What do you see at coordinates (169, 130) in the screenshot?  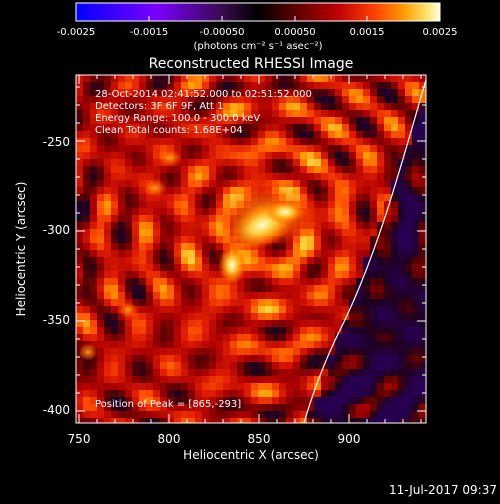 I see `info-line: Clean Total counts: 1.68E+04` at bounding box center [169, 130].